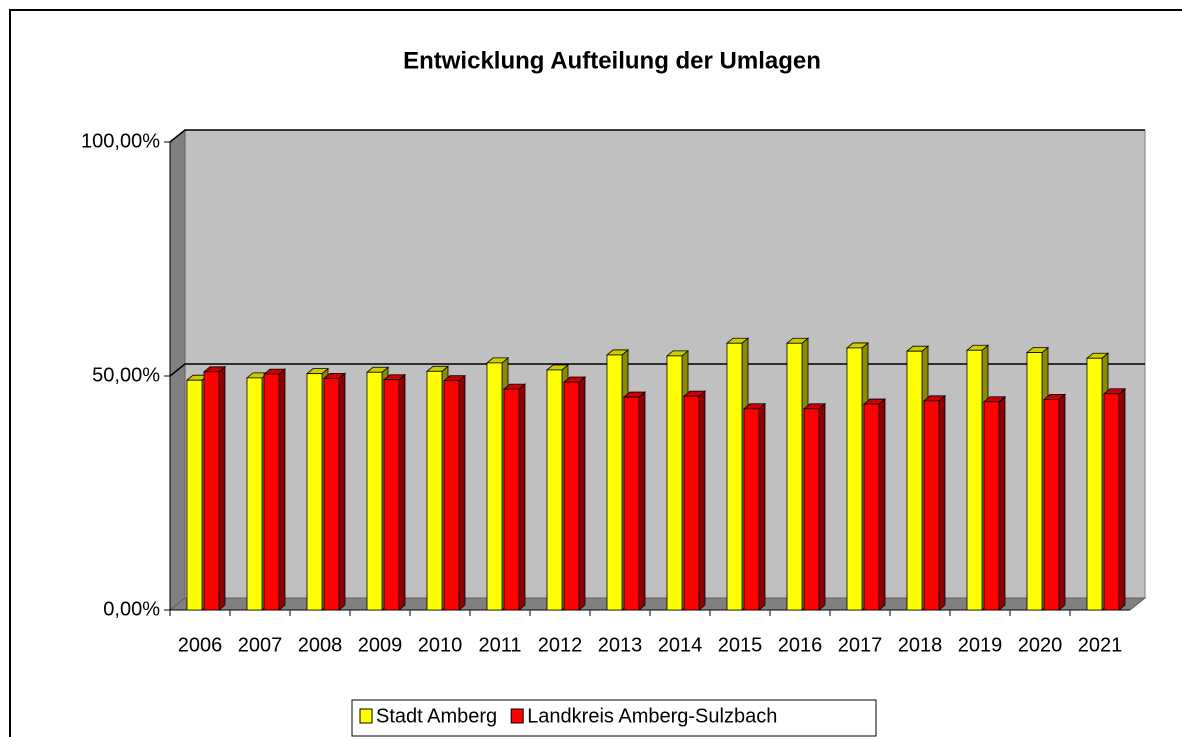 The width and height of the screenshot is (1182, 737). Describe the element at coordinates (1100, 645) in the screenshot. I see `x-tick-label: 2021` at that location.